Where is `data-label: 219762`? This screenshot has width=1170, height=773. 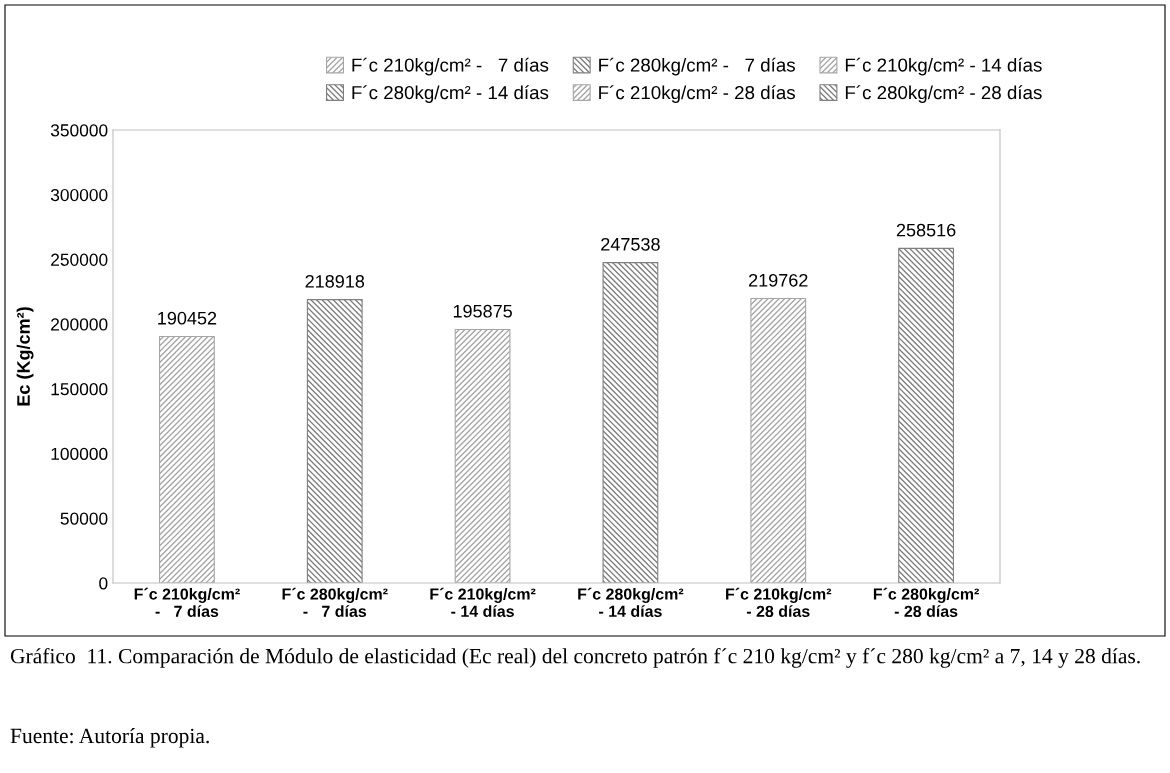
data-label: 219762 is located at coordinates (778, 280).